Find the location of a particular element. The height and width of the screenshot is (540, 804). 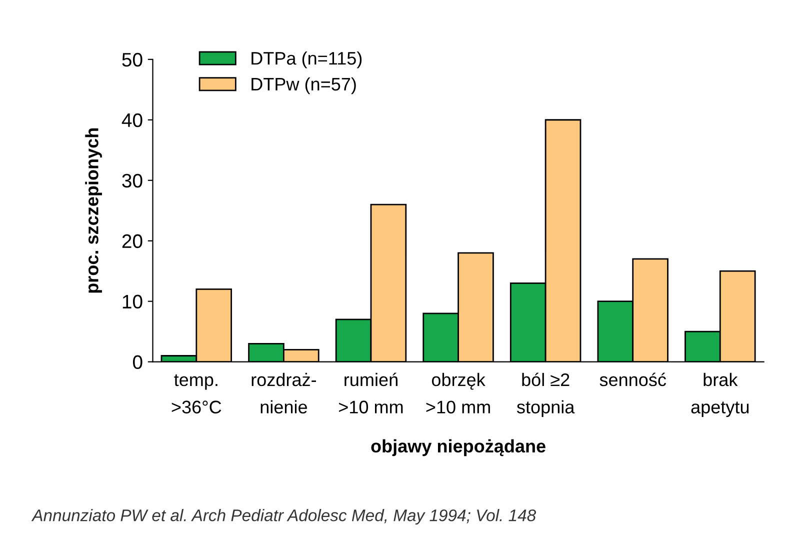

legend-label: DTPw (n=57) is located at coordinates (304, 85).